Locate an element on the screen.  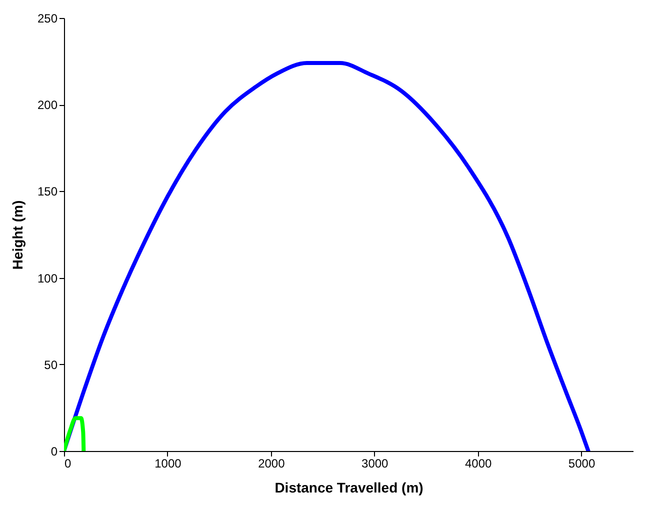
x-tick-label: 1000 is located at coordinates (168, 463).